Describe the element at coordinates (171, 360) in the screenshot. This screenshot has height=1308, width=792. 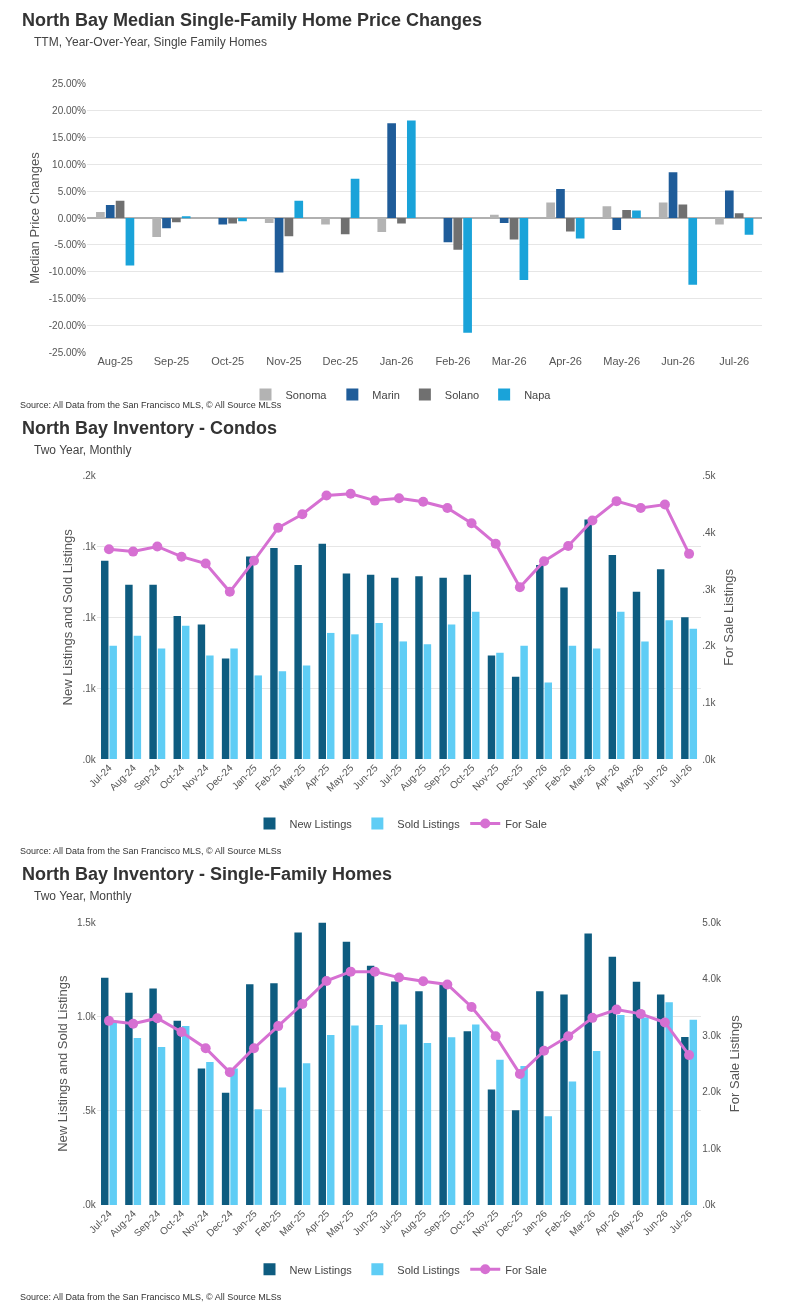
I see `x-tick-label: Sep-25` at that location.